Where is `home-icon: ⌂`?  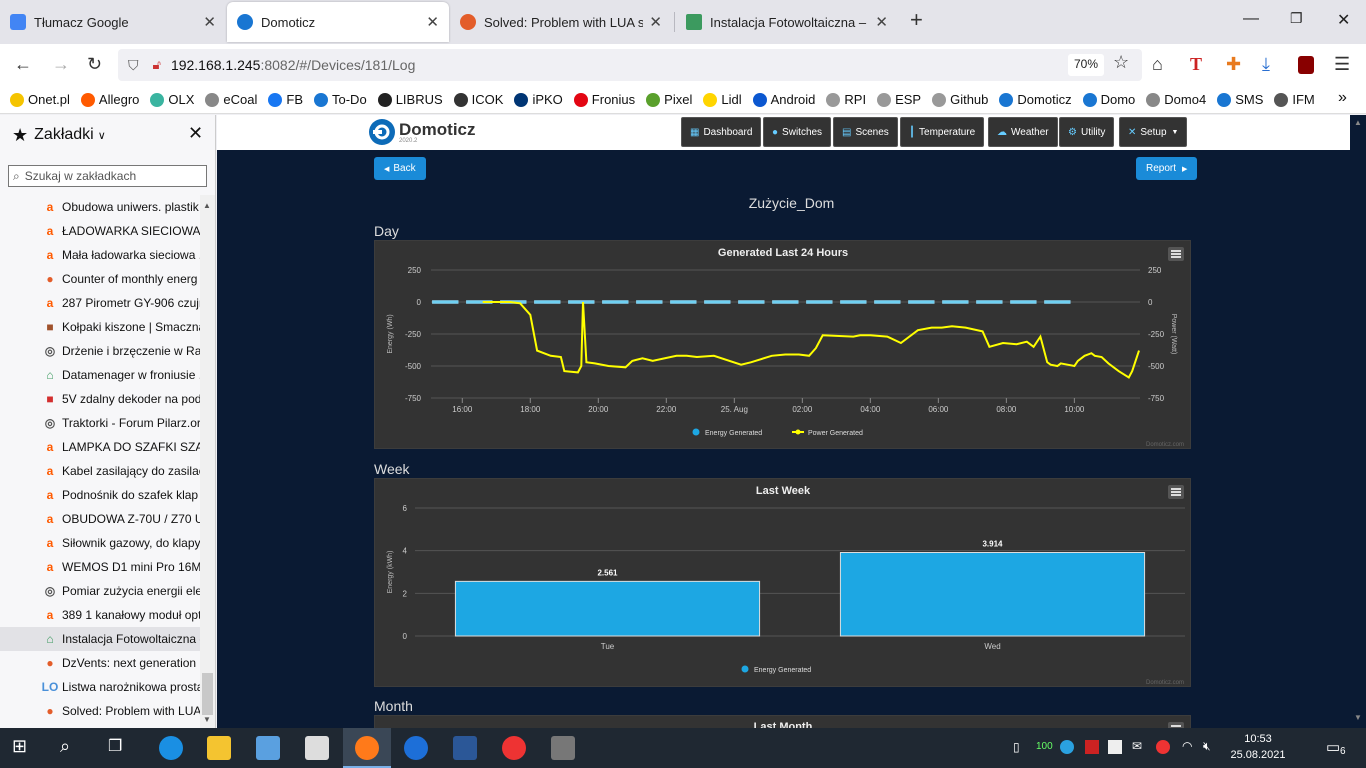
home-icon: ⌂ is located at coordinates (1157, 64).